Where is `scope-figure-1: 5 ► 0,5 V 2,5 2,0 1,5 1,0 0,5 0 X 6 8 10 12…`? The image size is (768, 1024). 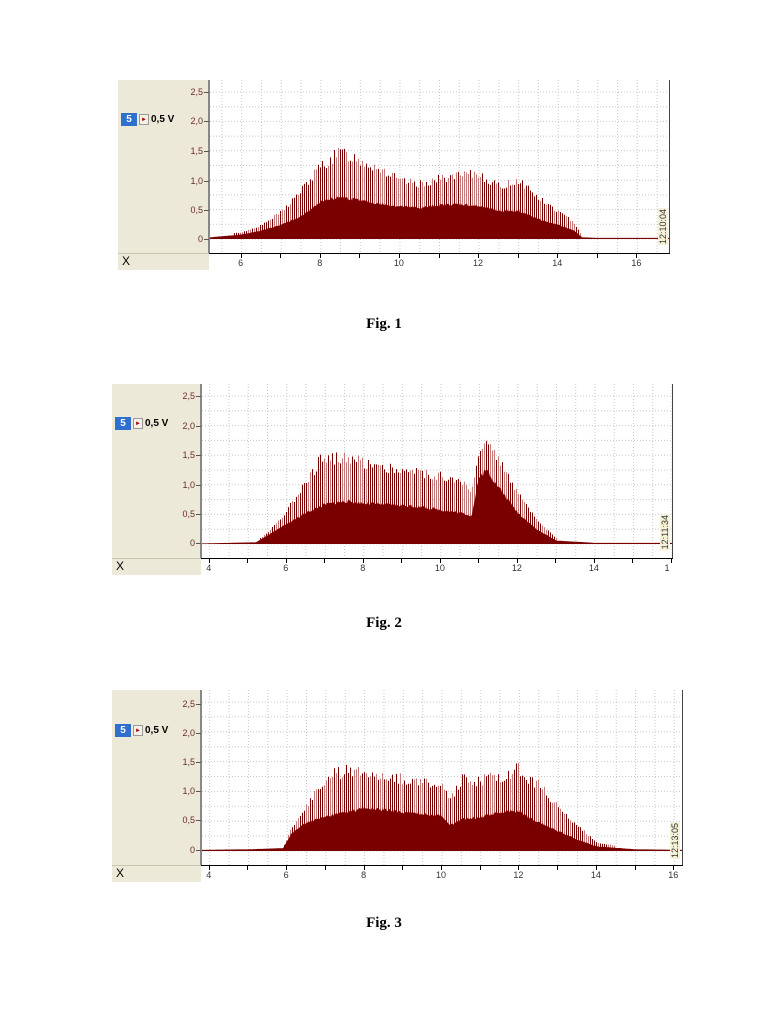 scope-figure-1: 5 ► 0,5 V 2,5 2,0 1,5 1,0 0,5 0 X 6 8 10 12… is located at coordinates (394, 175).